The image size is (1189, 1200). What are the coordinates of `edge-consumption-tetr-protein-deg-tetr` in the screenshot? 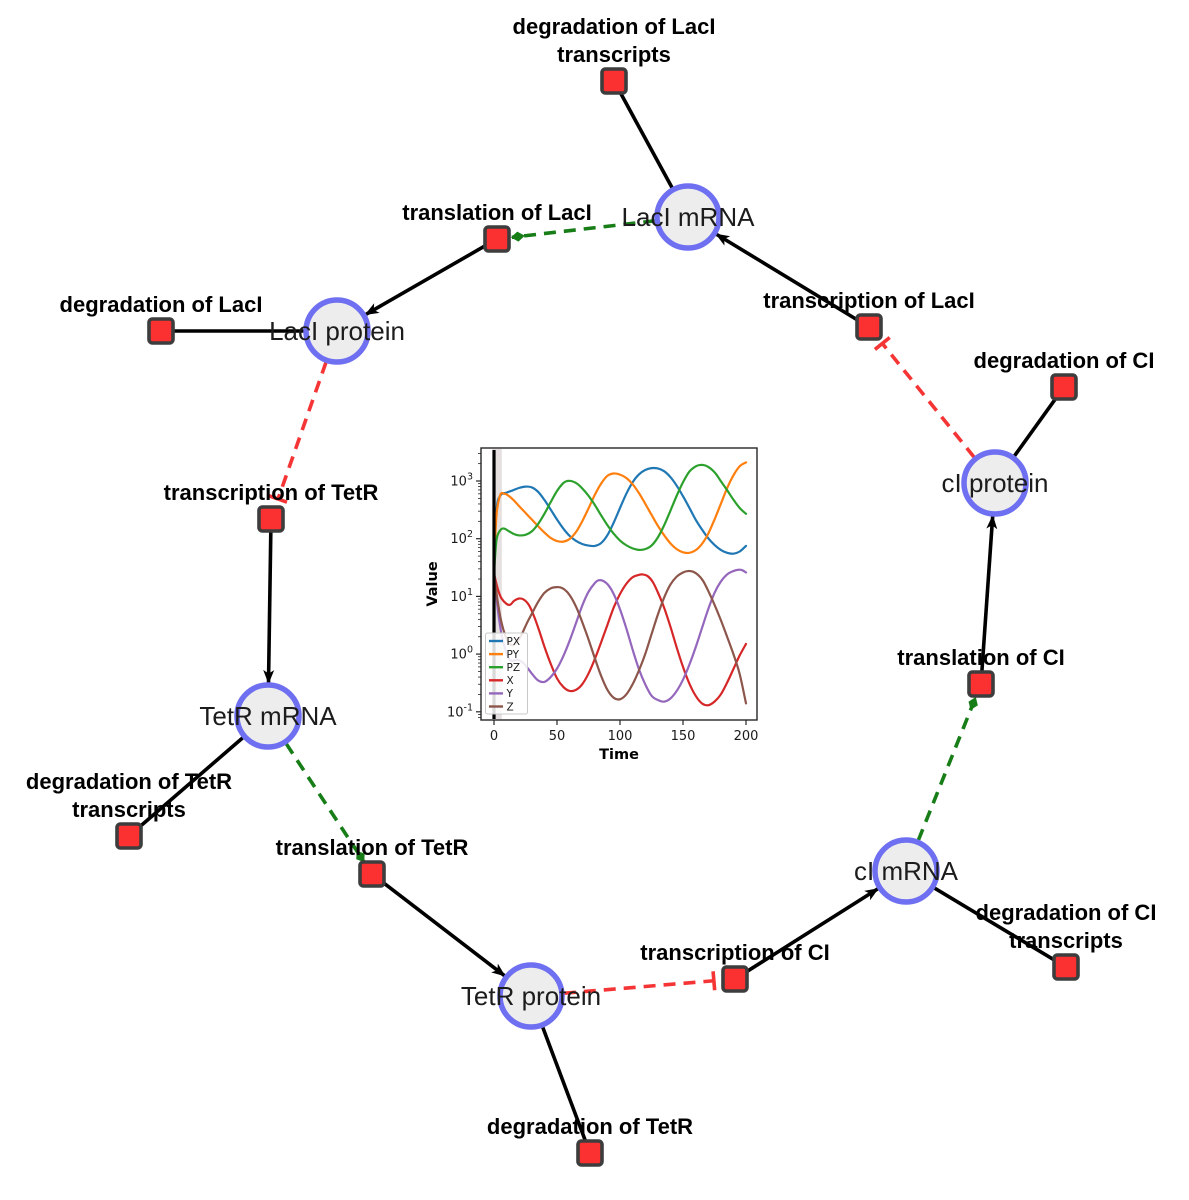 It's located at (564, 1083).